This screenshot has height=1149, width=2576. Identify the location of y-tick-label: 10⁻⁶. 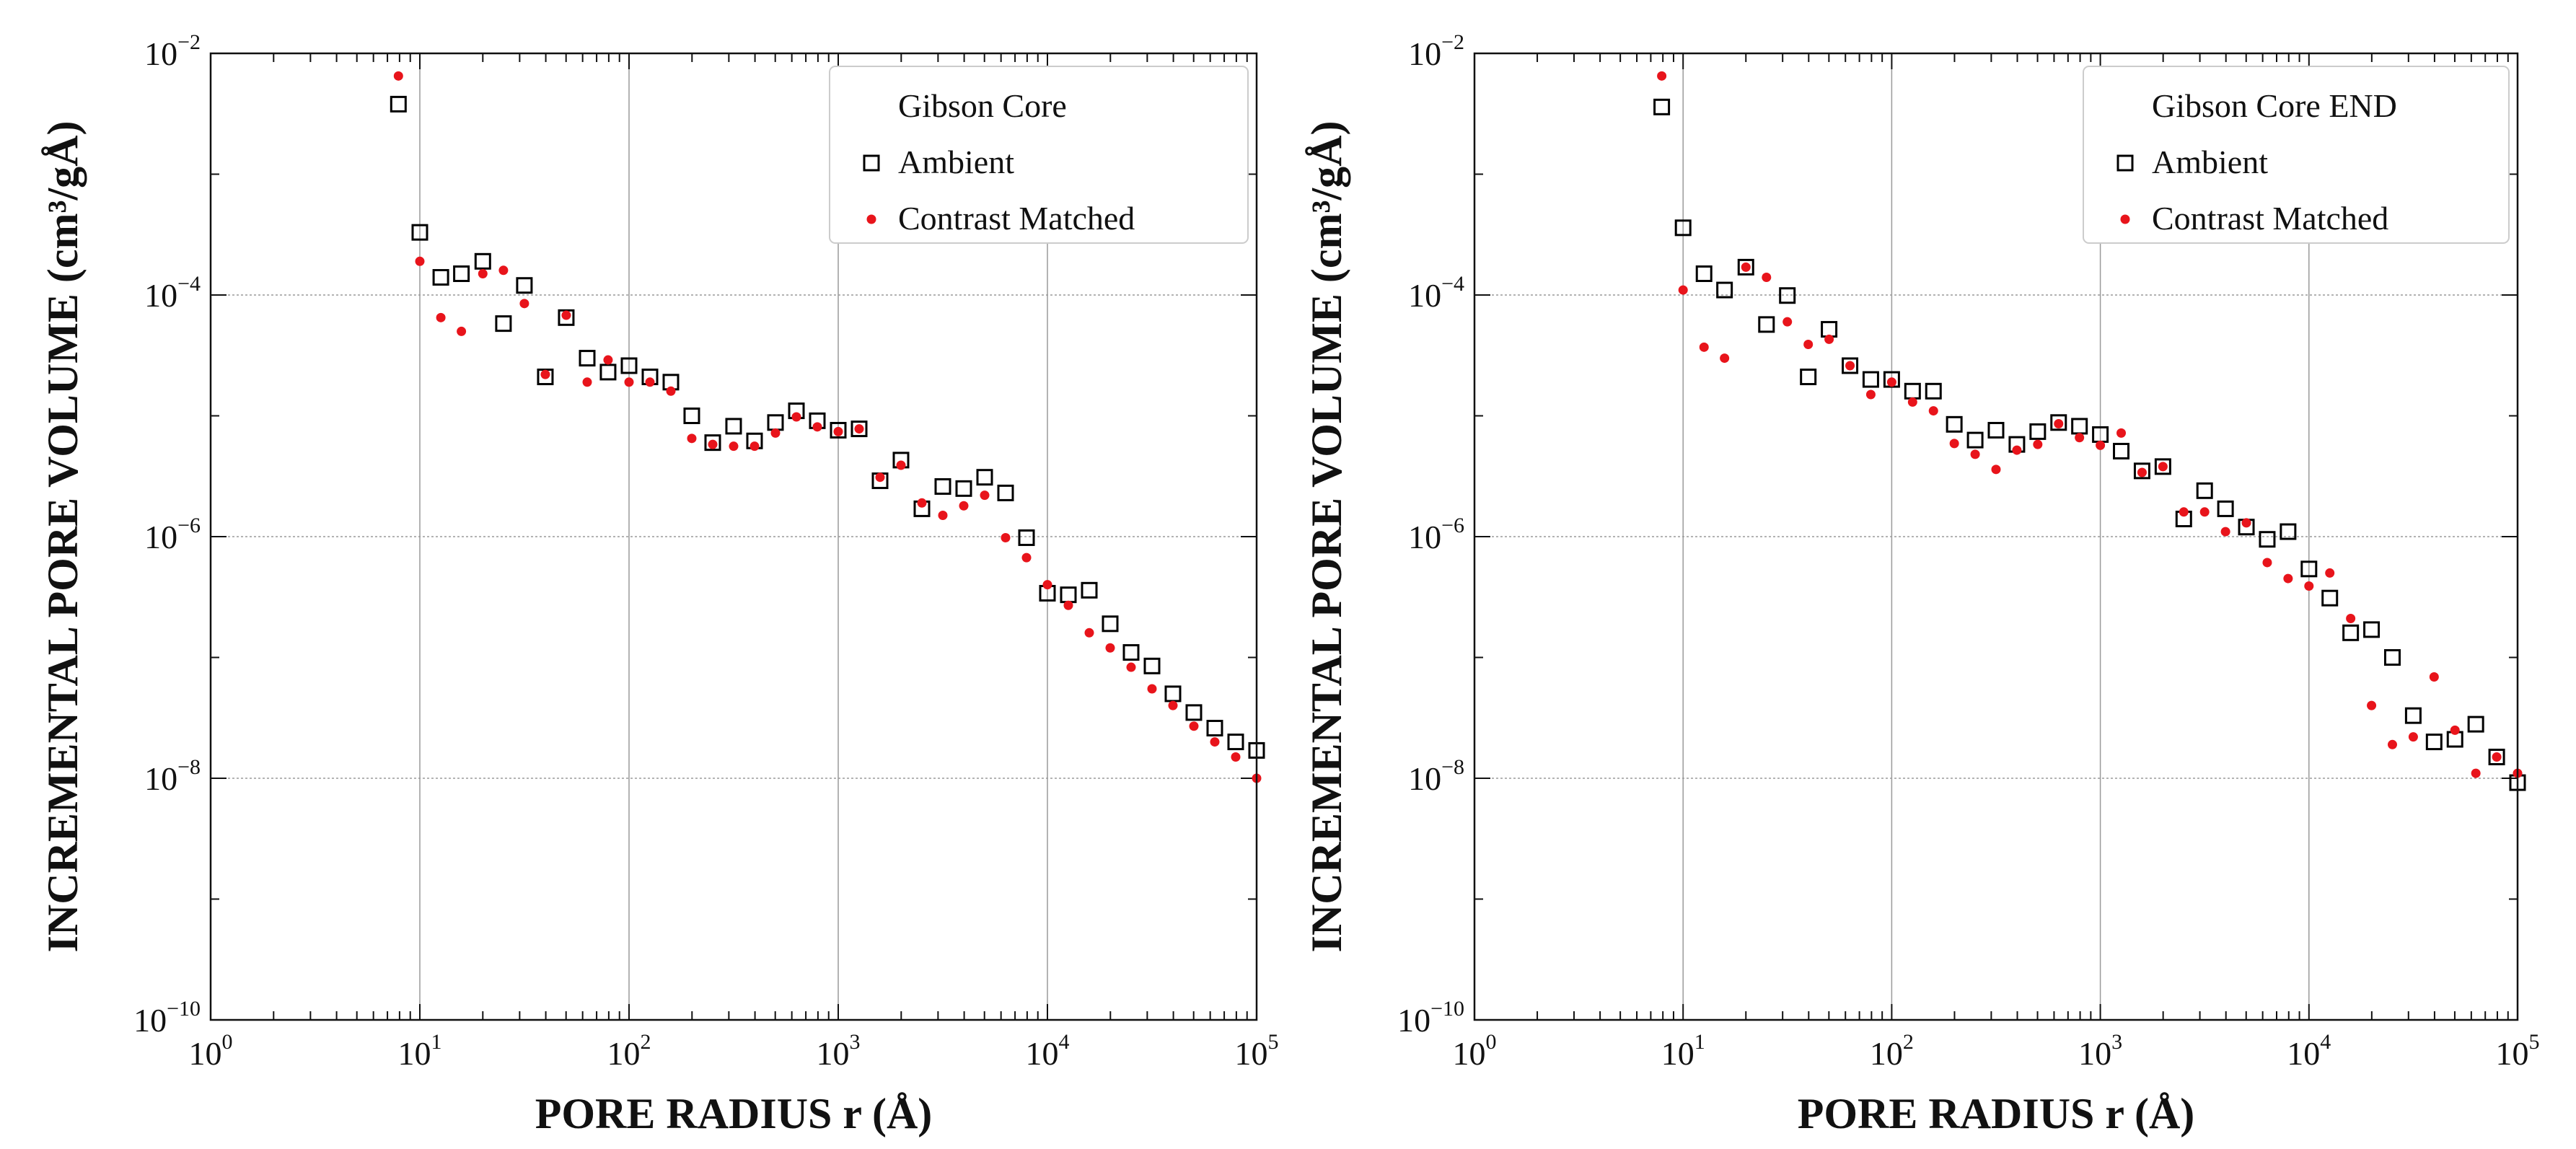
(1436, 534).